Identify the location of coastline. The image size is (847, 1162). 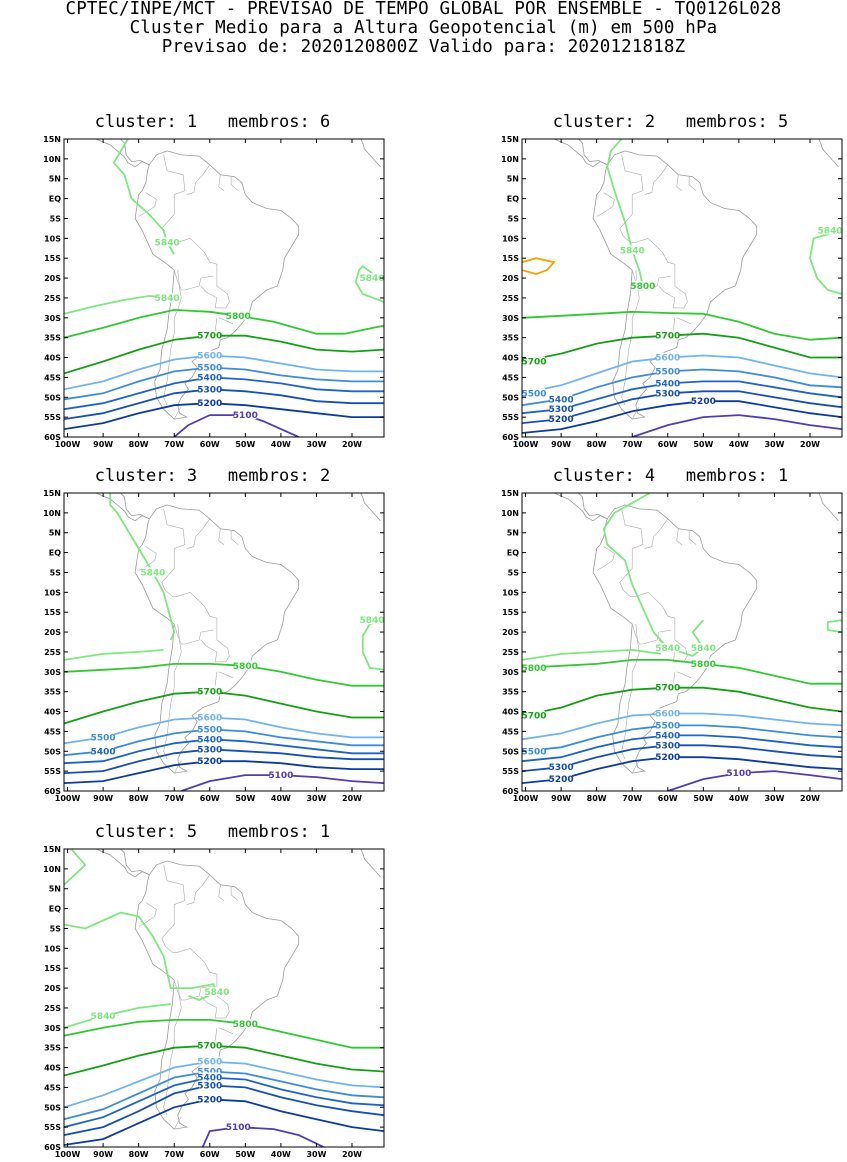
(580, 153).